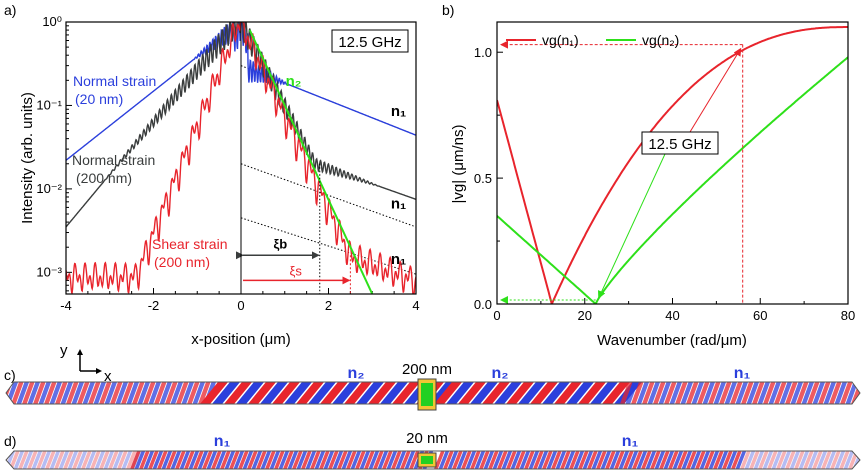 This screenshot has width=861, height=473. What do you see at coordinates (52, 21) in the screenshot?
I see `y-tick-label: 10⁰` at bounding box center [52, 21].